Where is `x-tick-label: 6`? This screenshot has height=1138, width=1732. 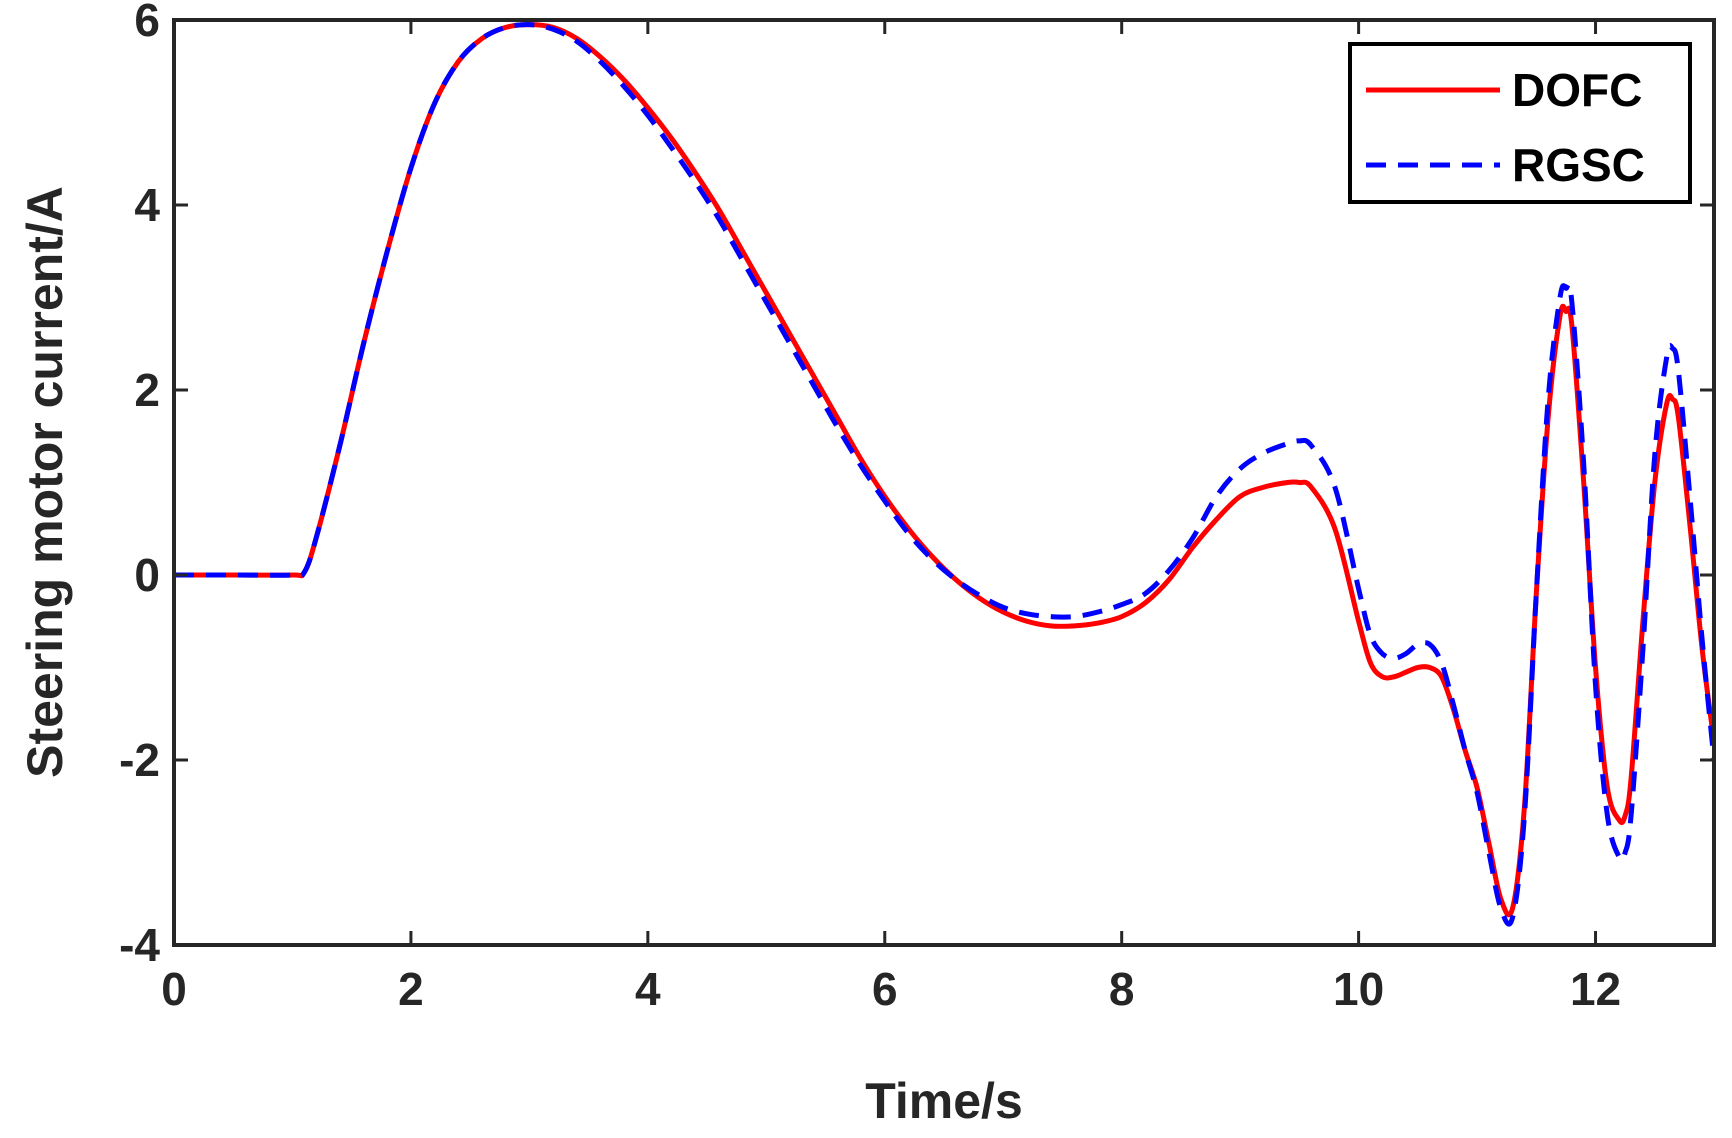 x-tick-label: 6 is located at coordinates (885, 989).